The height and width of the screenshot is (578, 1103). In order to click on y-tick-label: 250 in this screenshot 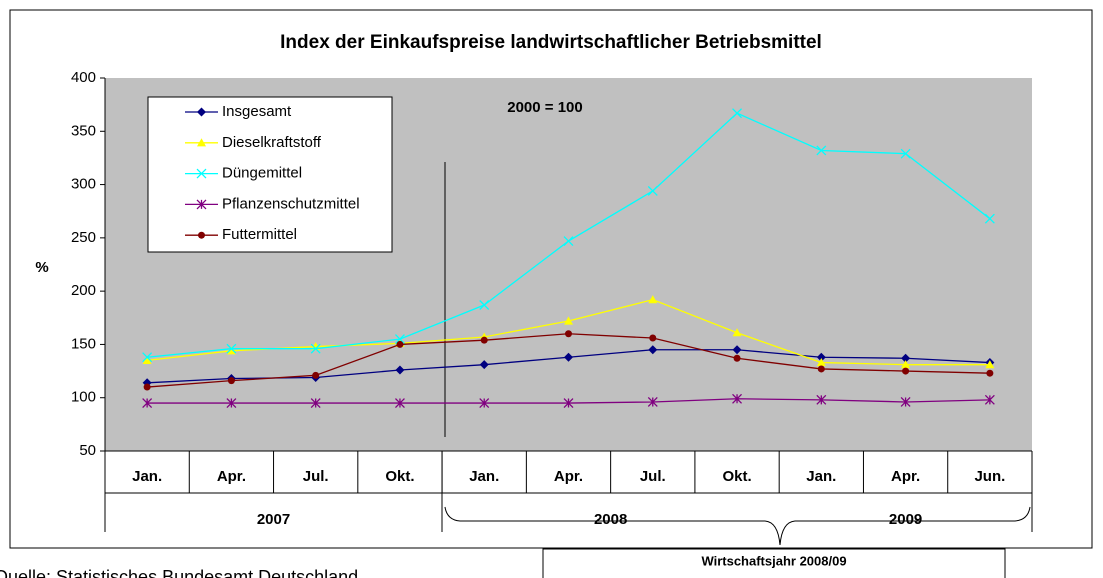, I will do `click(83, 237)`.